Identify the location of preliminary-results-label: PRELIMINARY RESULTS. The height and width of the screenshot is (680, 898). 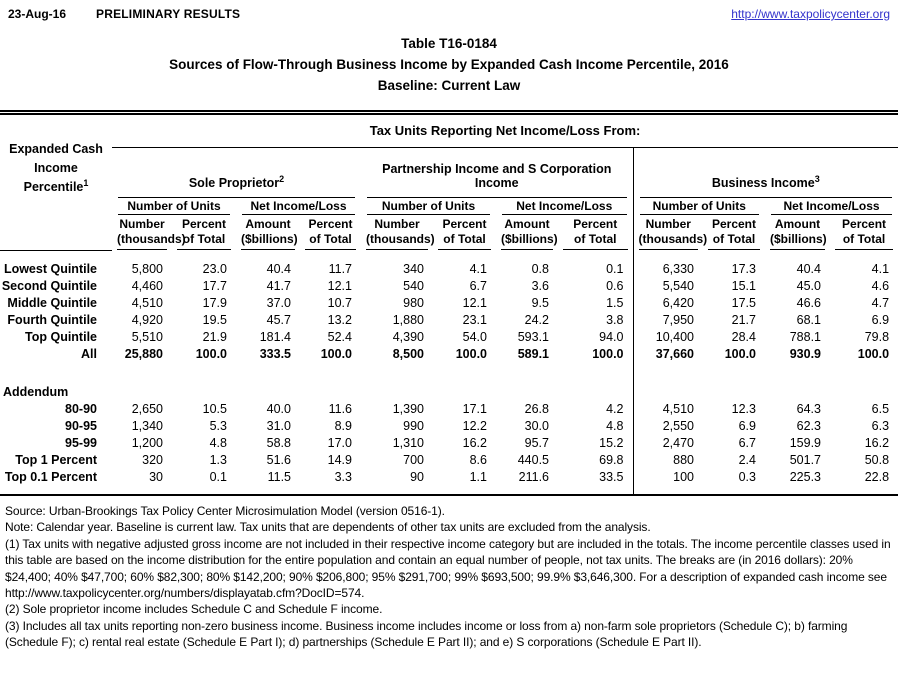
(168, 14).